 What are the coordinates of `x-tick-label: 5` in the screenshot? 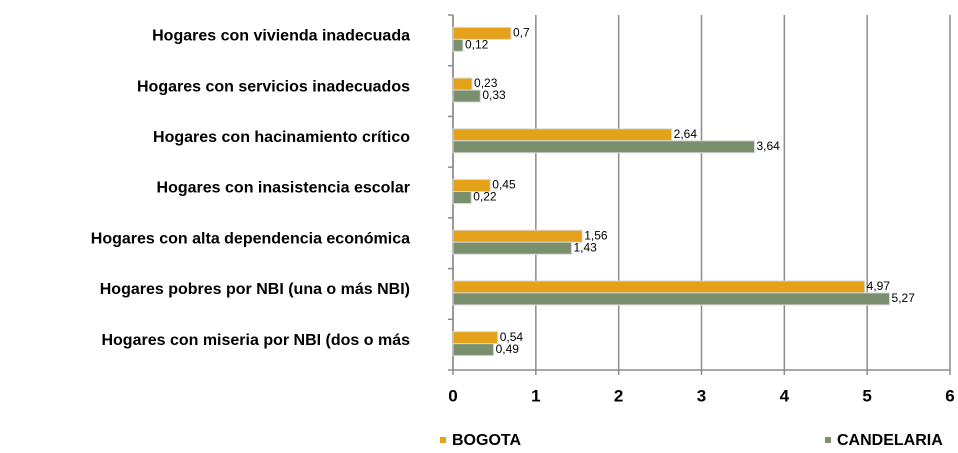 It's located at (866, 395).